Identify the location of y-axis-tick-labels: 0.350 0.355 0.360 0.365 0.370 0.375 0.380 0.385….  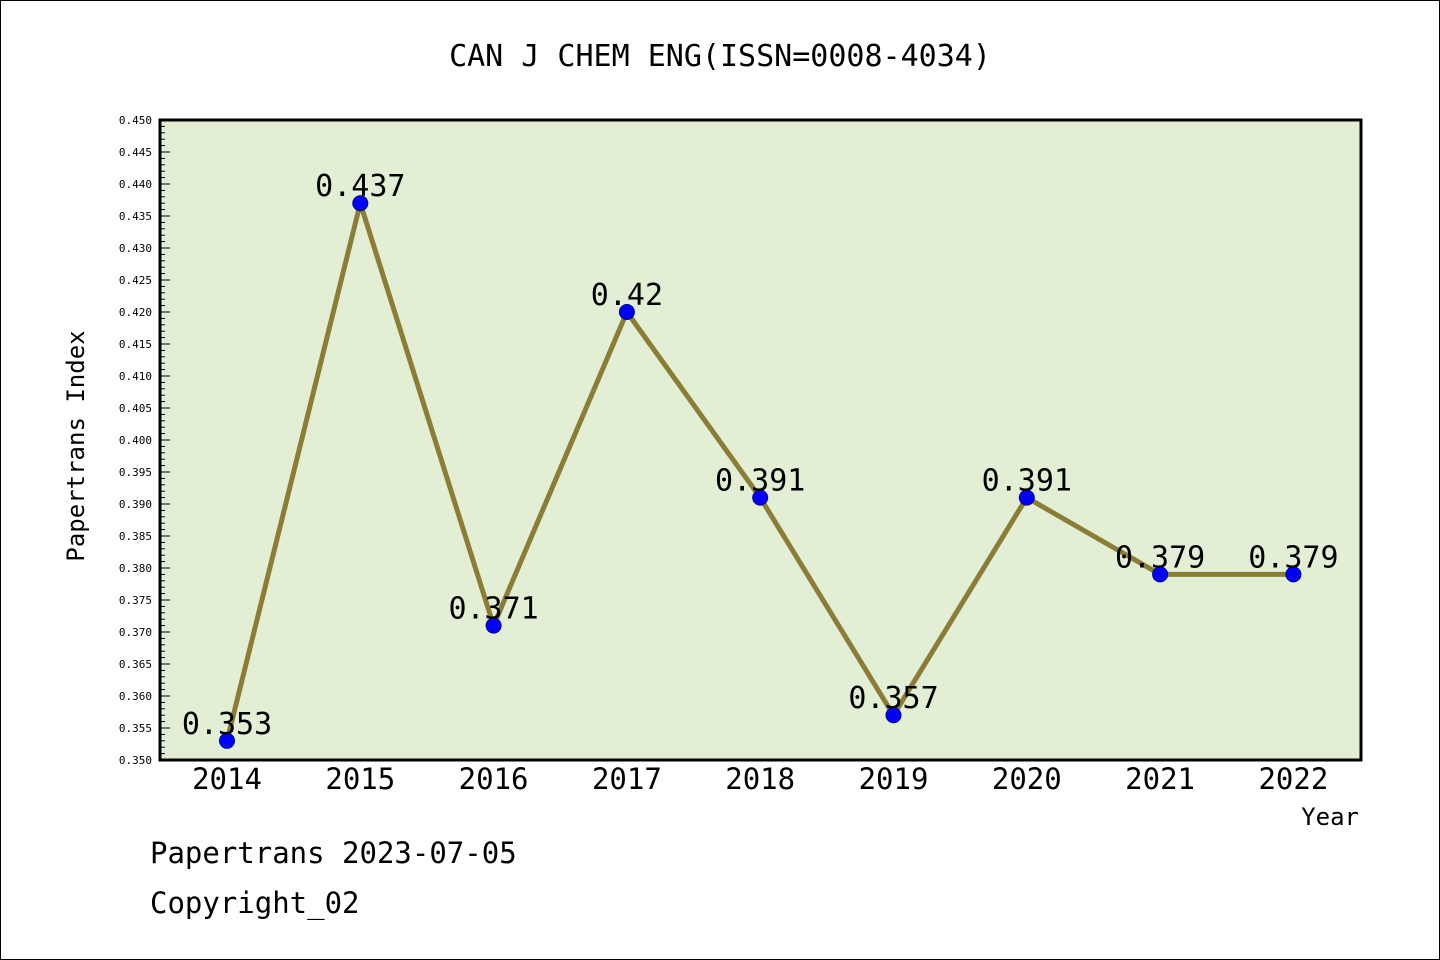
(135, 440).